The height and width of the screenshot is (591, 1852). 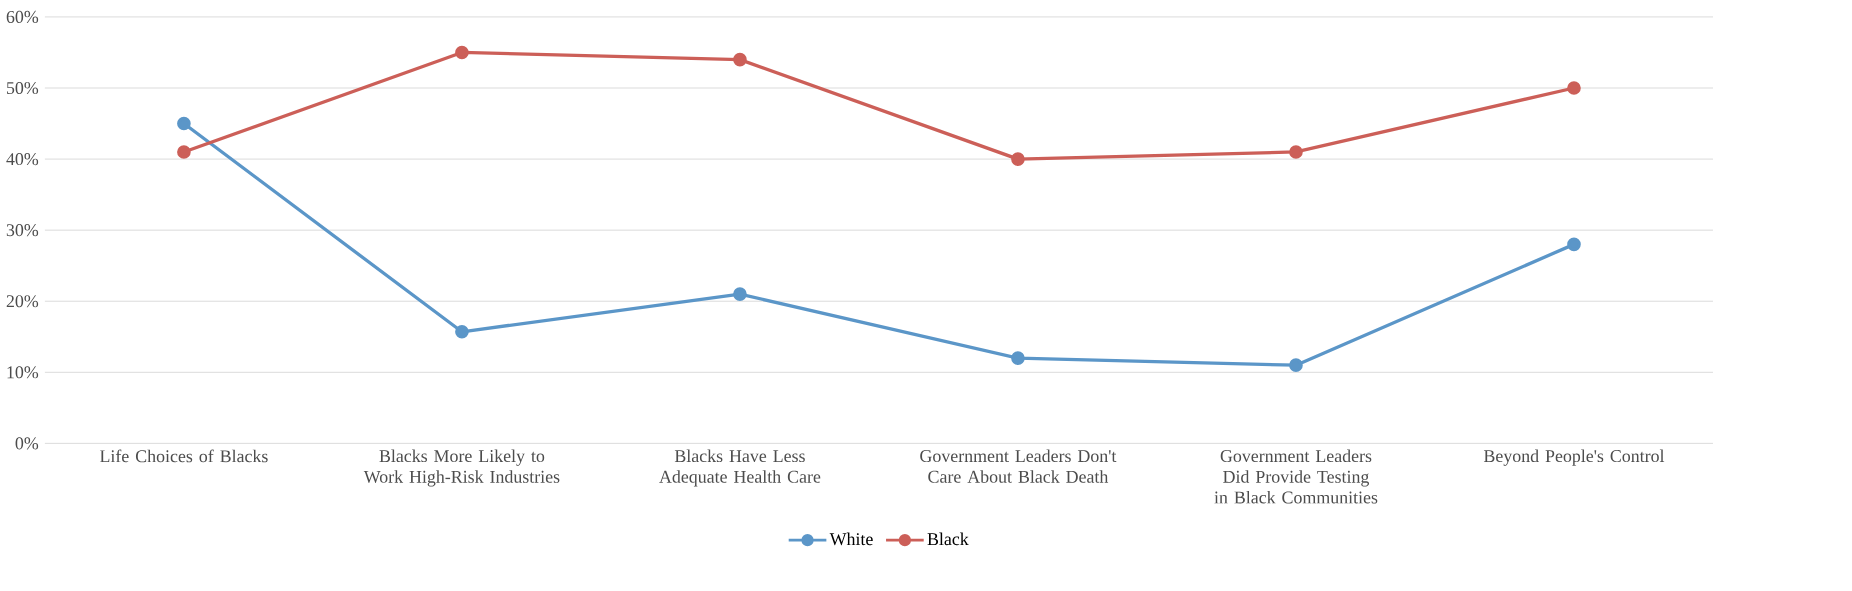 What do you see at coordinates (851, 539) in the screenshot?
I see `legend-label: White` at bounding box center [851, 539].